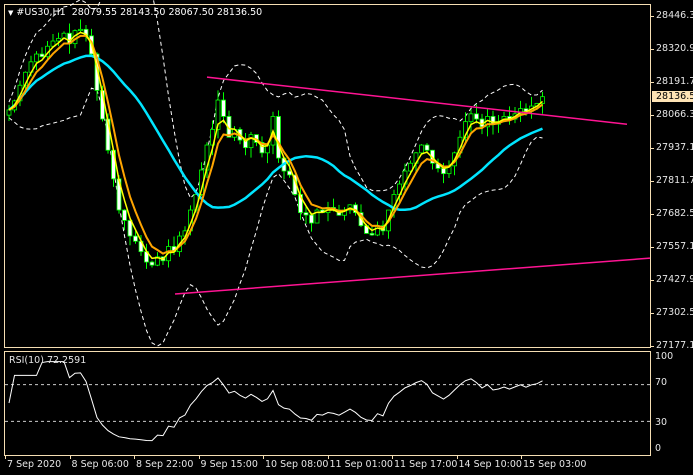  I want to click on y-tick-label: 27557.10, so click(674, 246).